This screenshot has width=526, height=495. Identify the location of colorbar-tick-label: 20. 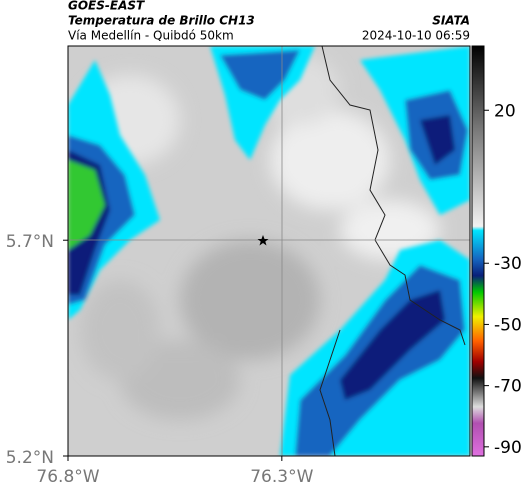
(505, 111).